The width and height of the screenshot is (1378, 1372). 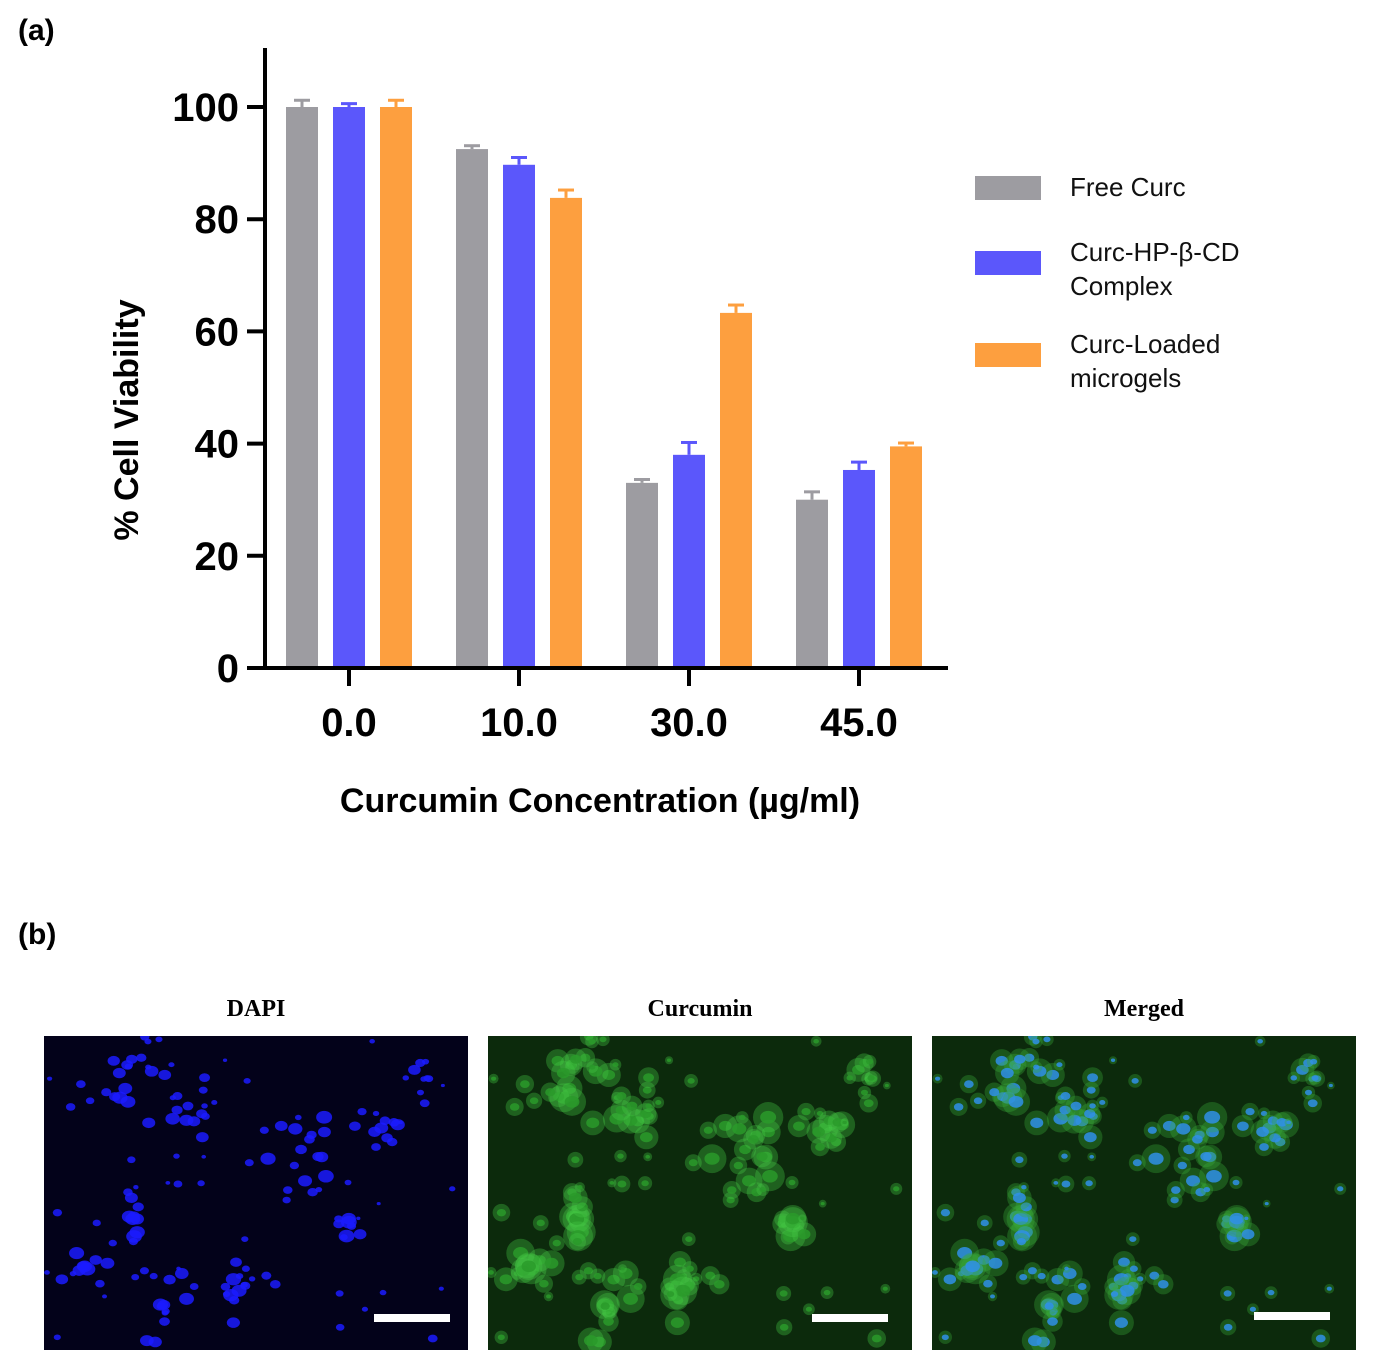 I want to click on bar-curc-hp-cd-complex-0.0, so click(x=349, y=387).